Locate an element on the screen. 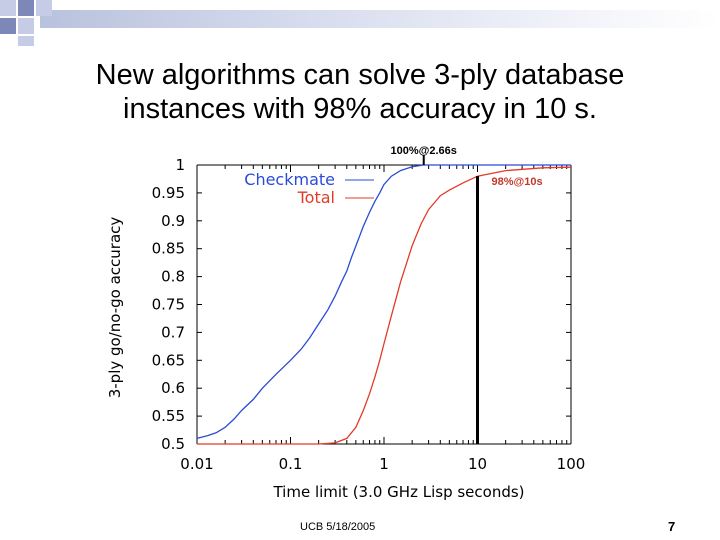  footer-text: UCB 5/18/2005 is located at coordinates (338, 527).